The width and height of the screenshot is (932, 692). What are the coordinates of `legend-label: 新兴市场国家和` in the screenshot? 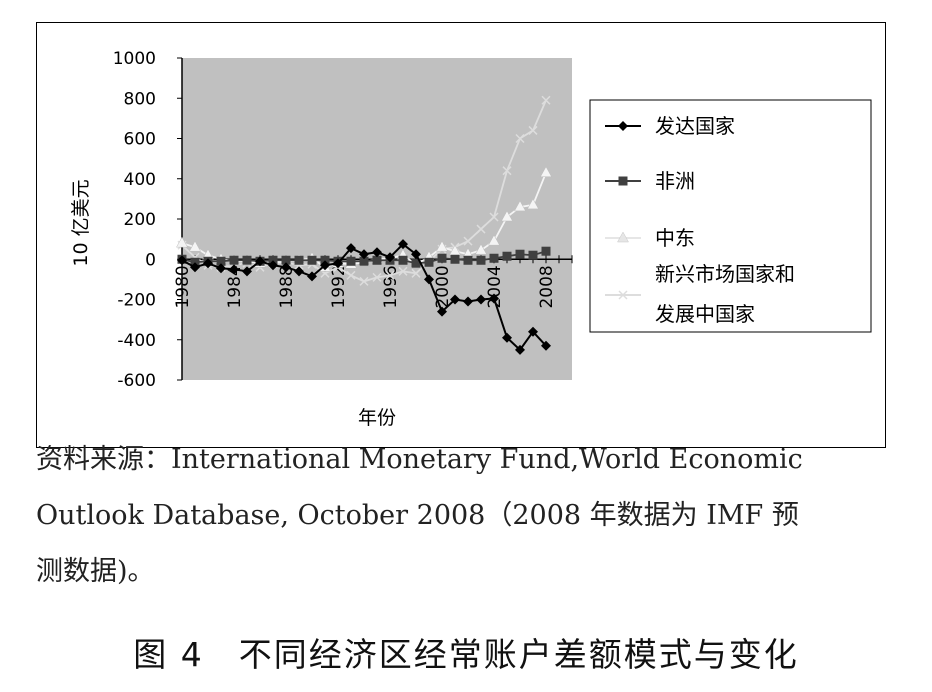 It's located at (725, 274).